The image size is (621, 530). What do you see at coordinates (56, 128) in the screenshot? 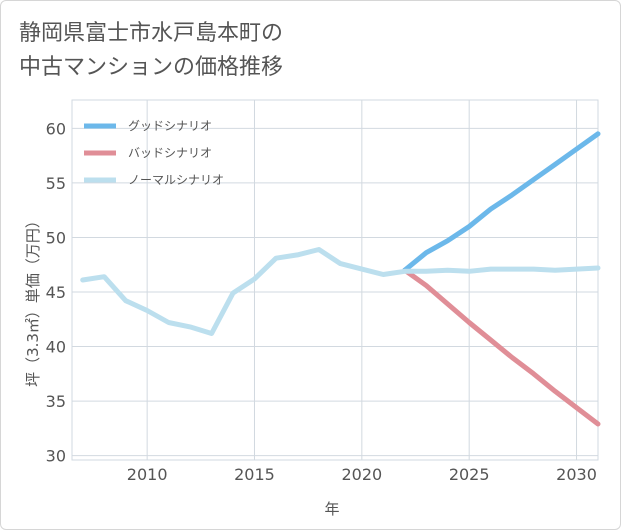
I see `y-tick-label: 60` at bounding box center [56, 128].